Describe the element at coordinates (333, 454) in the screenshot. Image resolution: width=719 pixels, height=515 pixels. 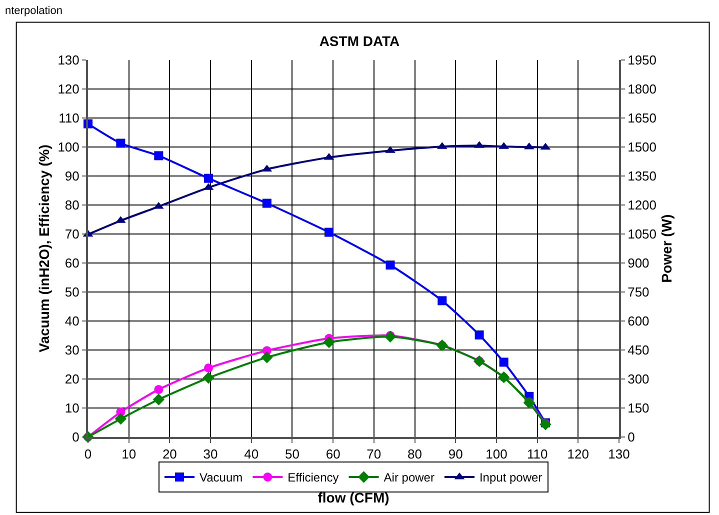
I see `x-tick-label: 60` at that location.